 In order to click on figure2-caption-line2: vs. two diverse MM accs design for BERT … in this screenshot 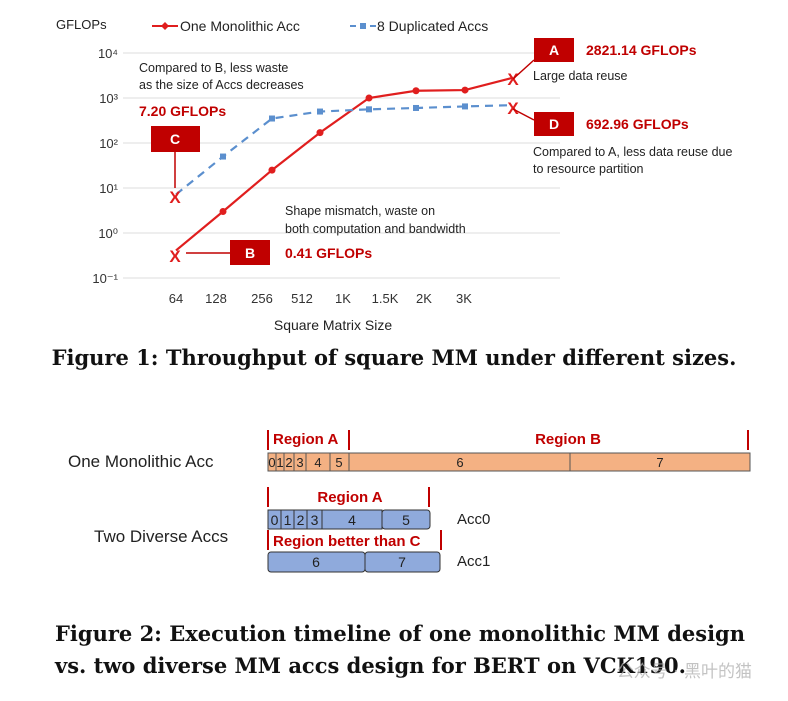, I will do `click(370, 665)`.